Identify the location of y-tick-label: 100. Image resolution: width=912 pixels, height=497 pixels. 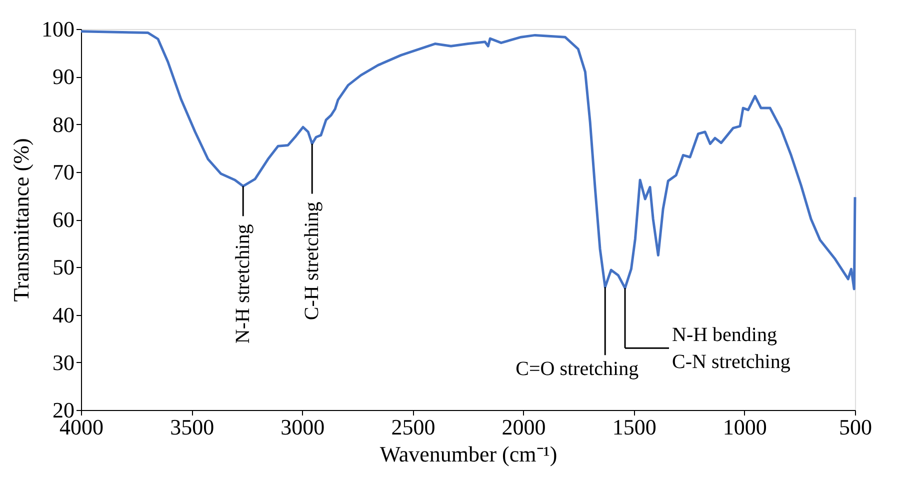
(58, 29).